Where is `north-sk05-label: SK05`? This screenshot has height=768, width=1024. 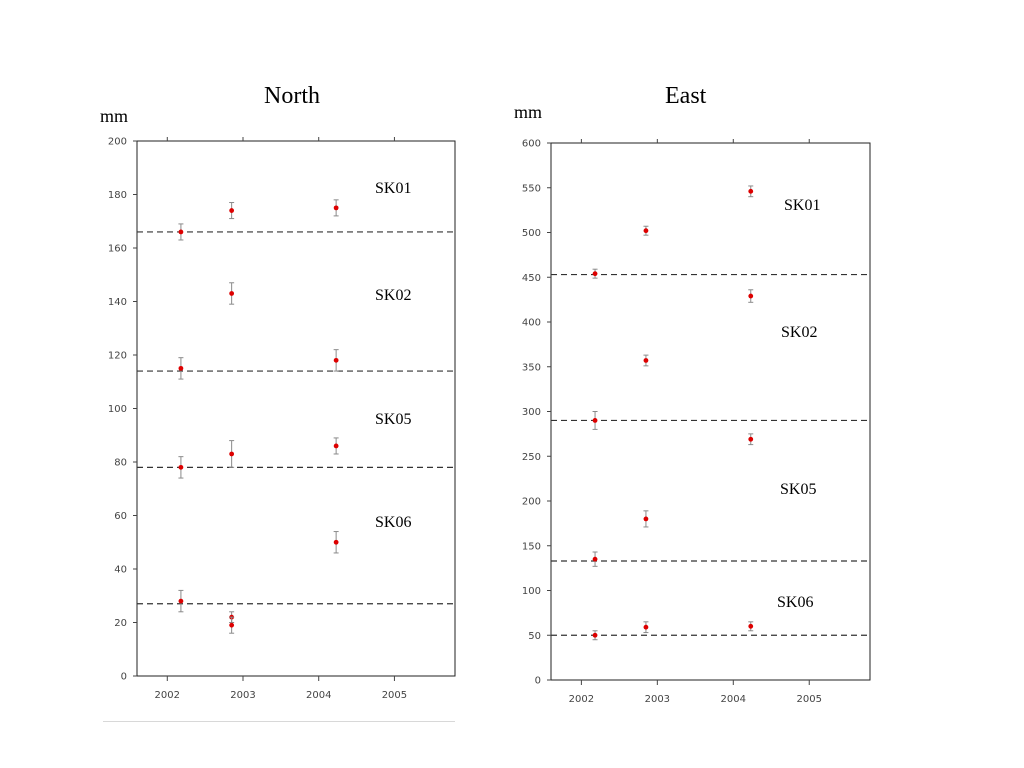
north-sk05-label: SK05 is located at coordinates (393, 419).